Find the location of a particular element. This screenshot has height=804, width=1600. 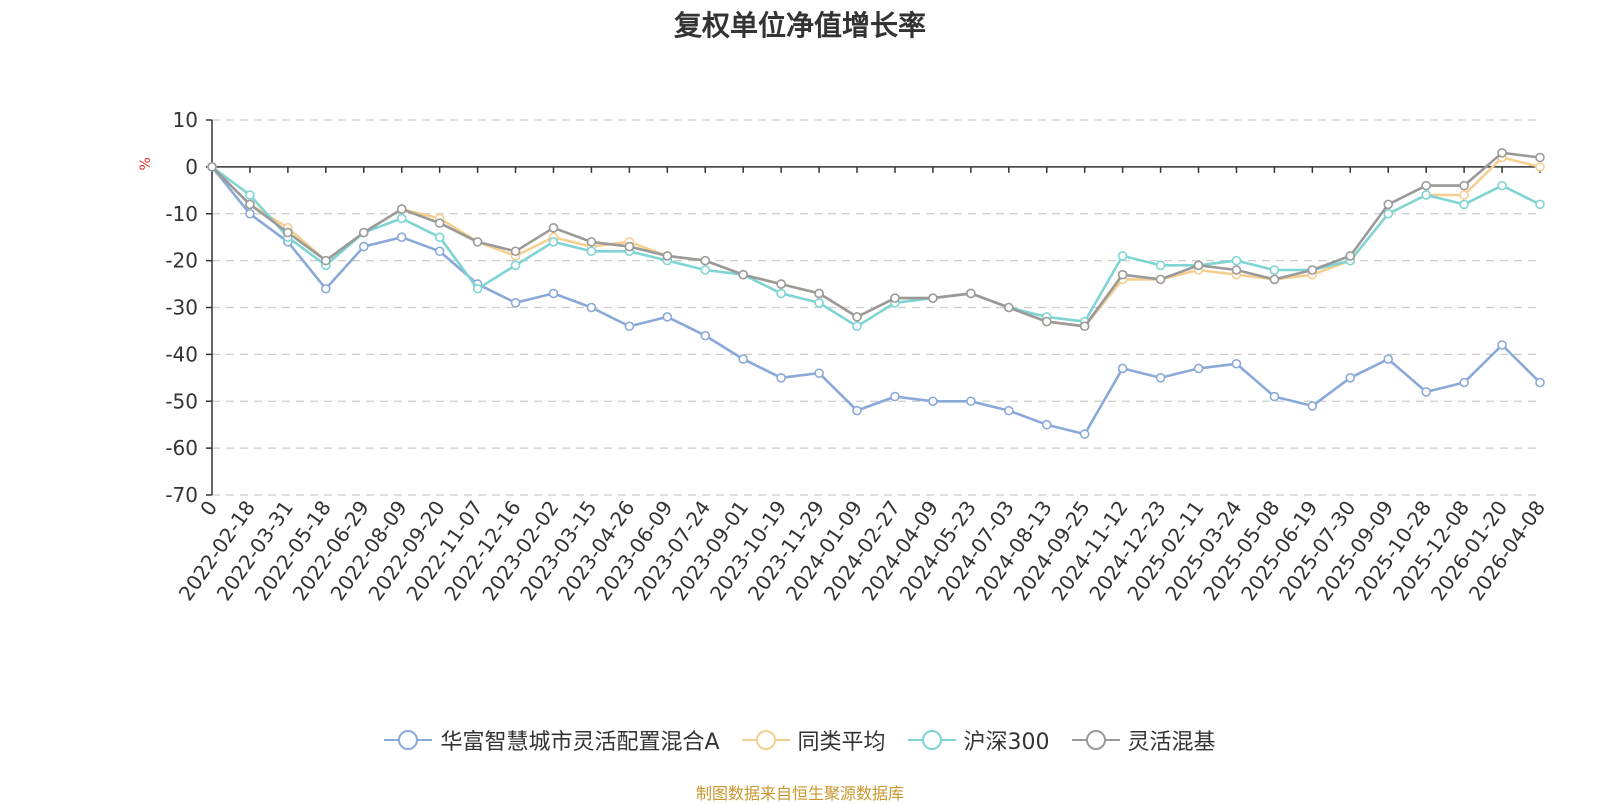

y-axis-unit-label: % is located at coordinates (146, 163).